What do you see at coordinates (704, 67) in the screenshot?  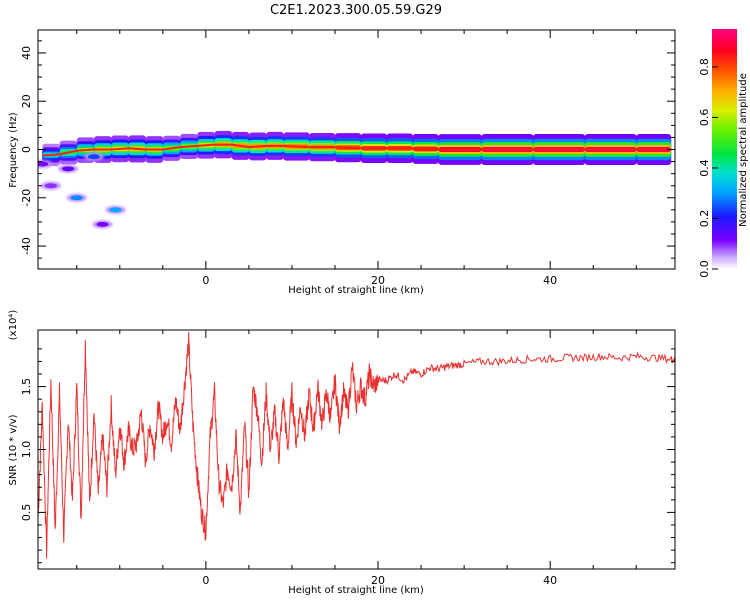 I see `colorbar-tick-label: 0.8` at bounding box center [704, 67].